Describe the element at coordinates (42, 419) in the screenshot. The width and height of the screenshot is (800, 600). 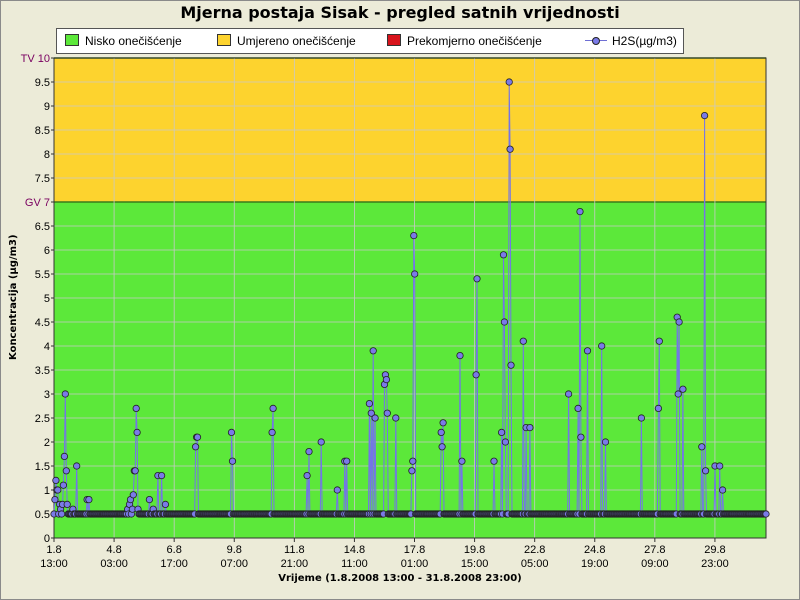
I see `y-tick-label: 2.5` at that location.